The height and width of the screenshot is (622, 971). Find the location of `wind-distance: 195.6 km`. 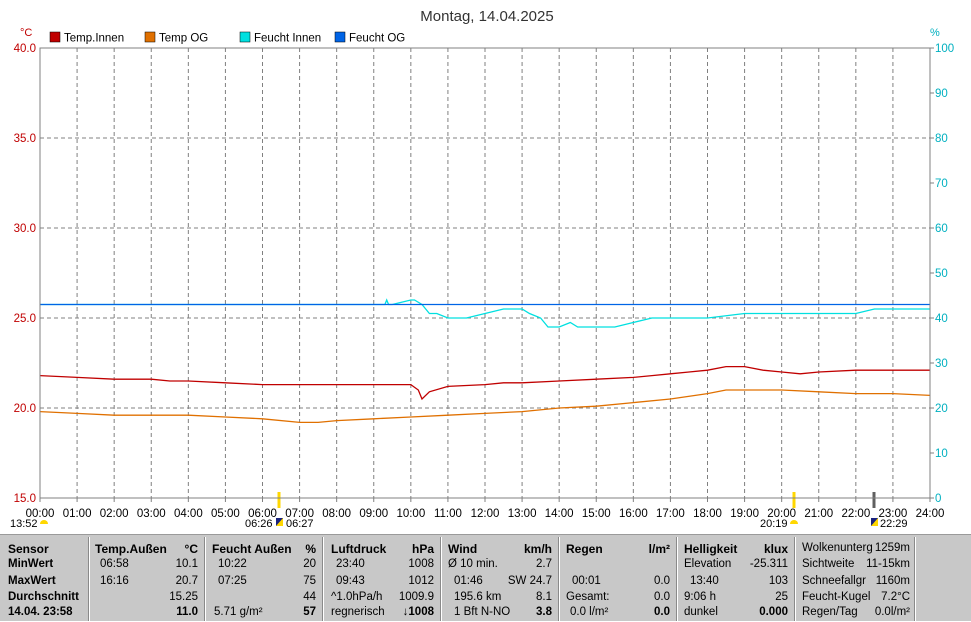

wind-distance: 195.6 km is located at coordinates (478, 597).